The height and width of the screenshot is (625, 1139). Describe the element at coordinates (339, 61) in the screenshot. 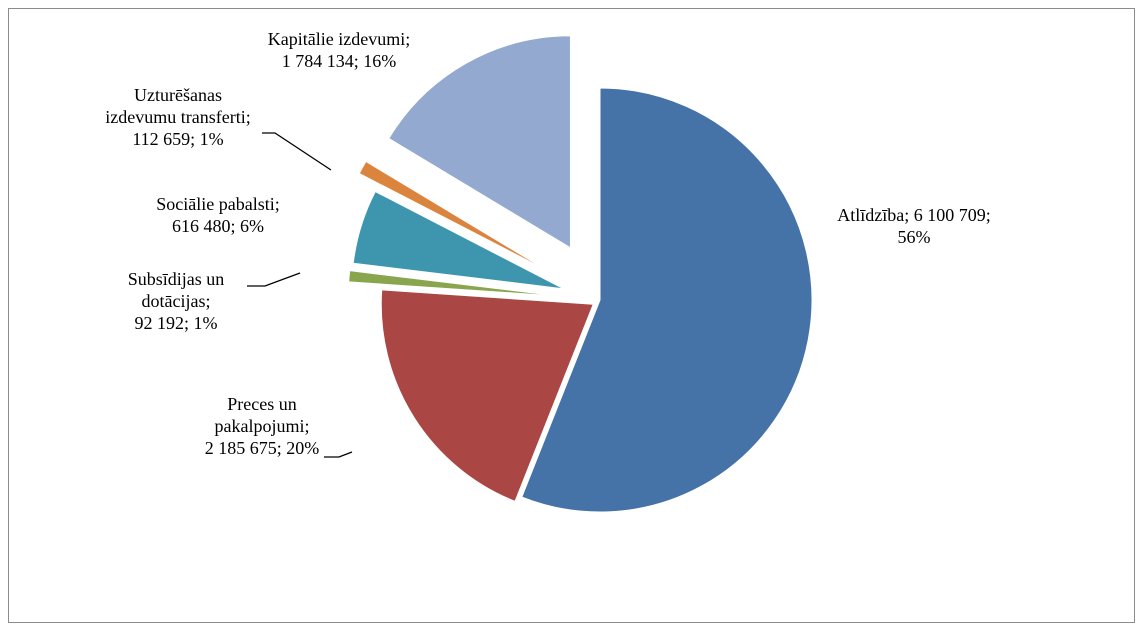

I see `slice-label-line: 1 784 134; 16%` at that location.